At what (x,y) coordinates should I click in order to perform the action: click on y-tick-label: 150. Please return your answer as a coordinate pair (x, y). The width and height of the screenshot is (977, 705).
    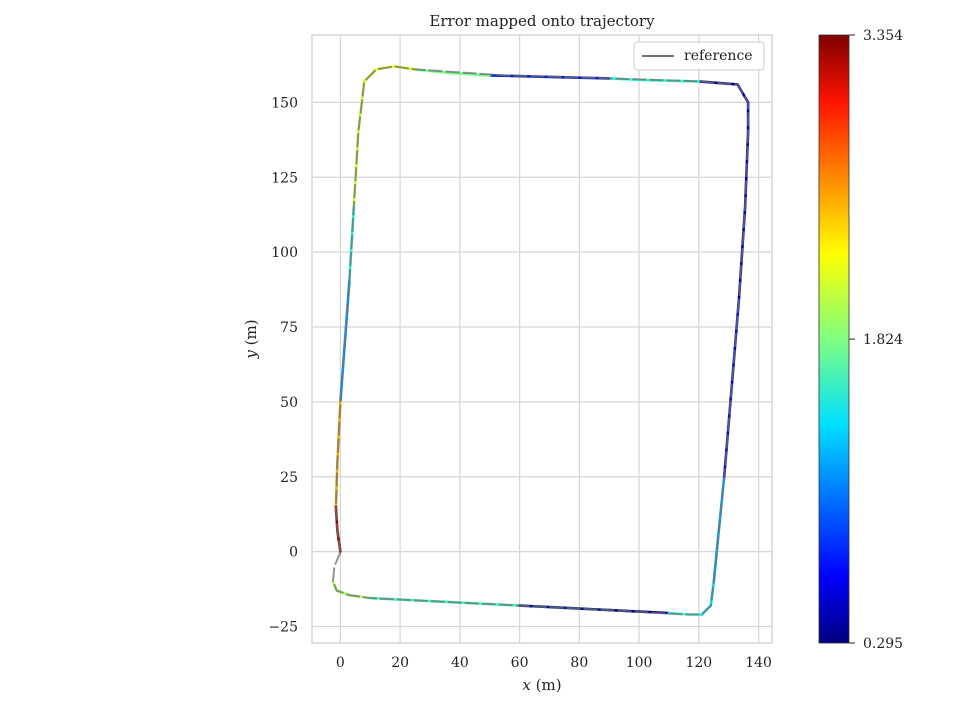
    Looking at the image, I should click on (284, 103).